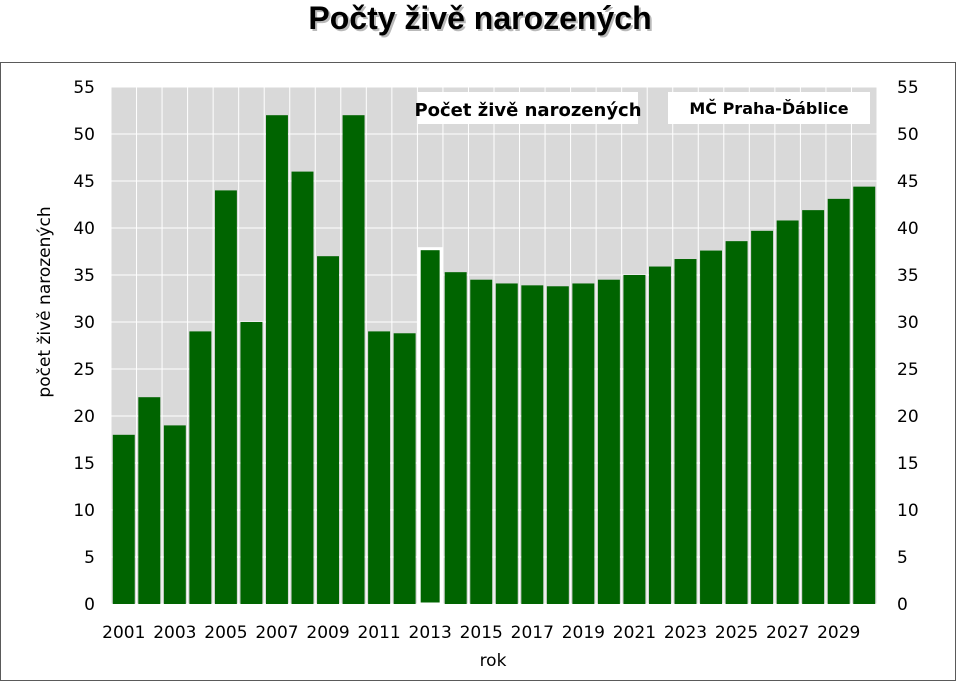 The height and width of the screenshot is (685, 960). I want to click on bar-2010, so click(353, 359).